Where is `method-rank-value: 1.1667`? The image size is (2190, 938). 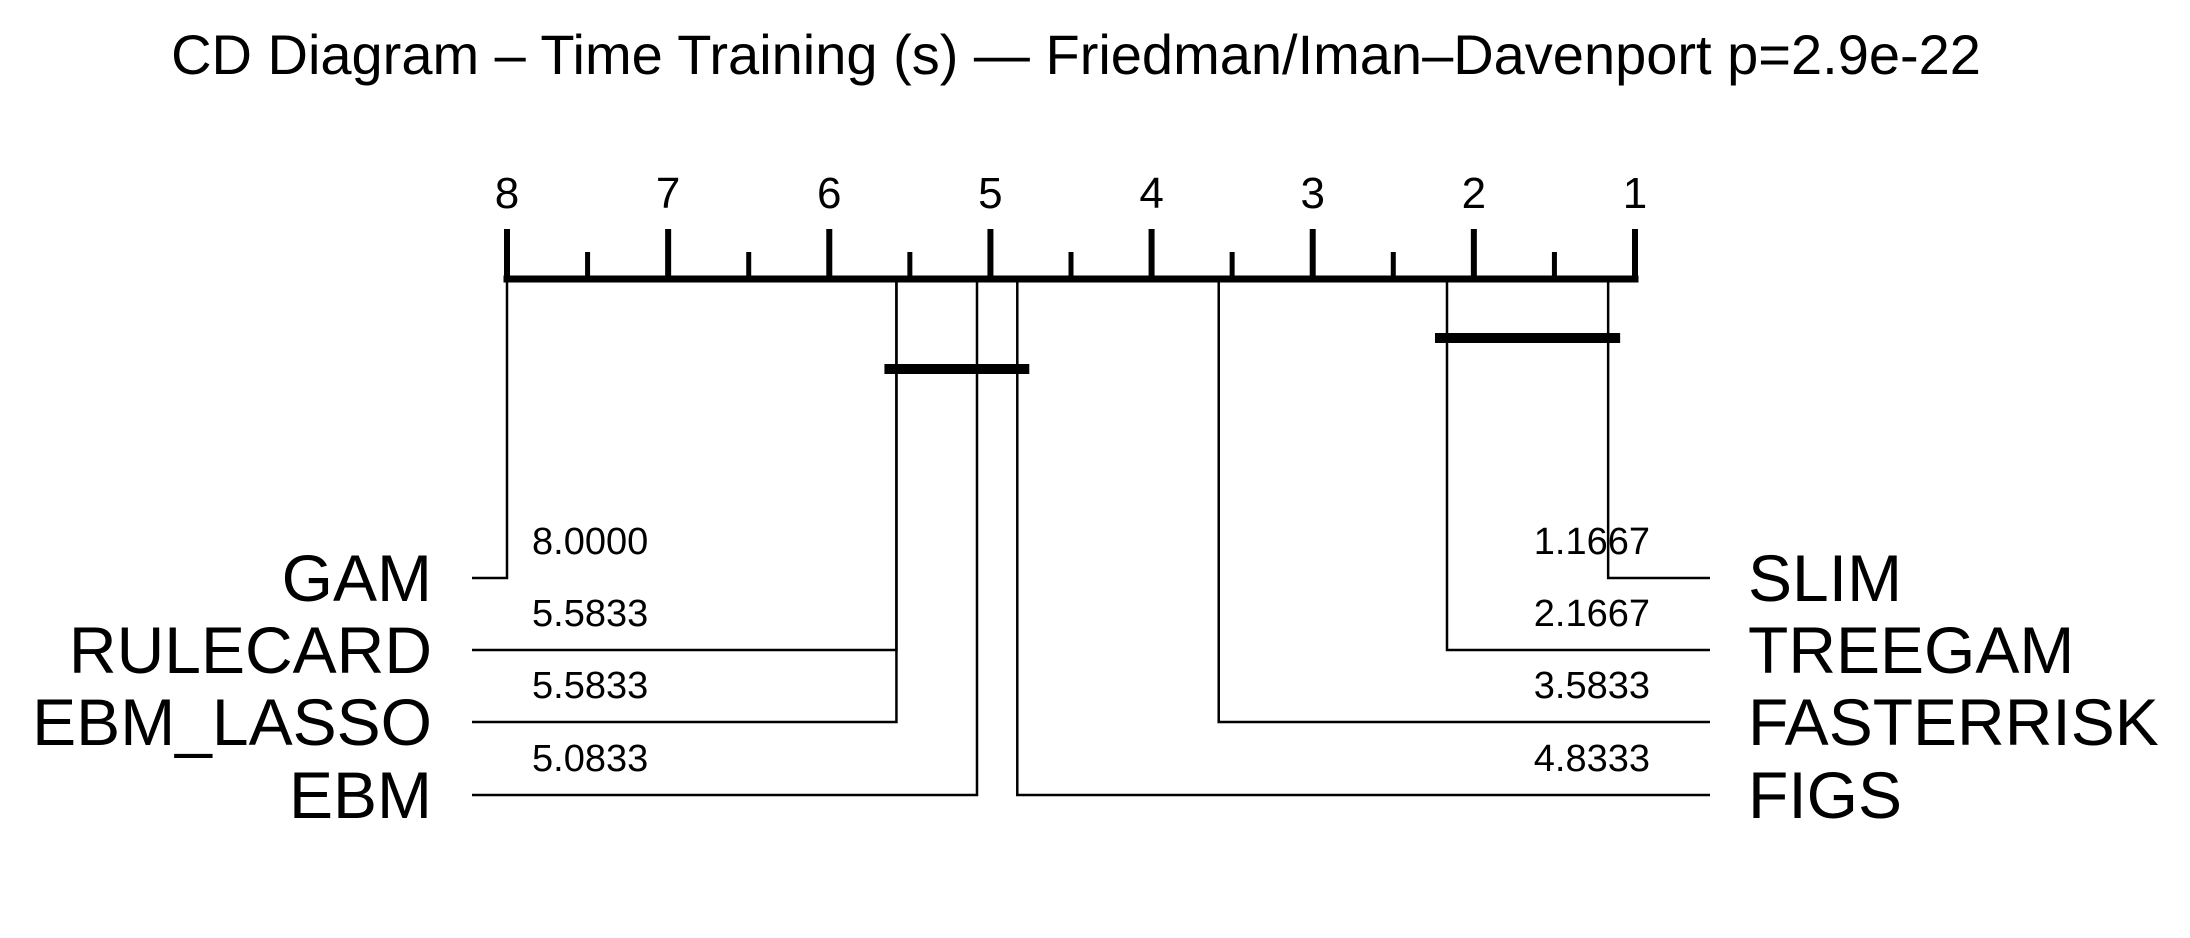 method-rank-value: 1.1667 is located at coordinates (1592, 542).